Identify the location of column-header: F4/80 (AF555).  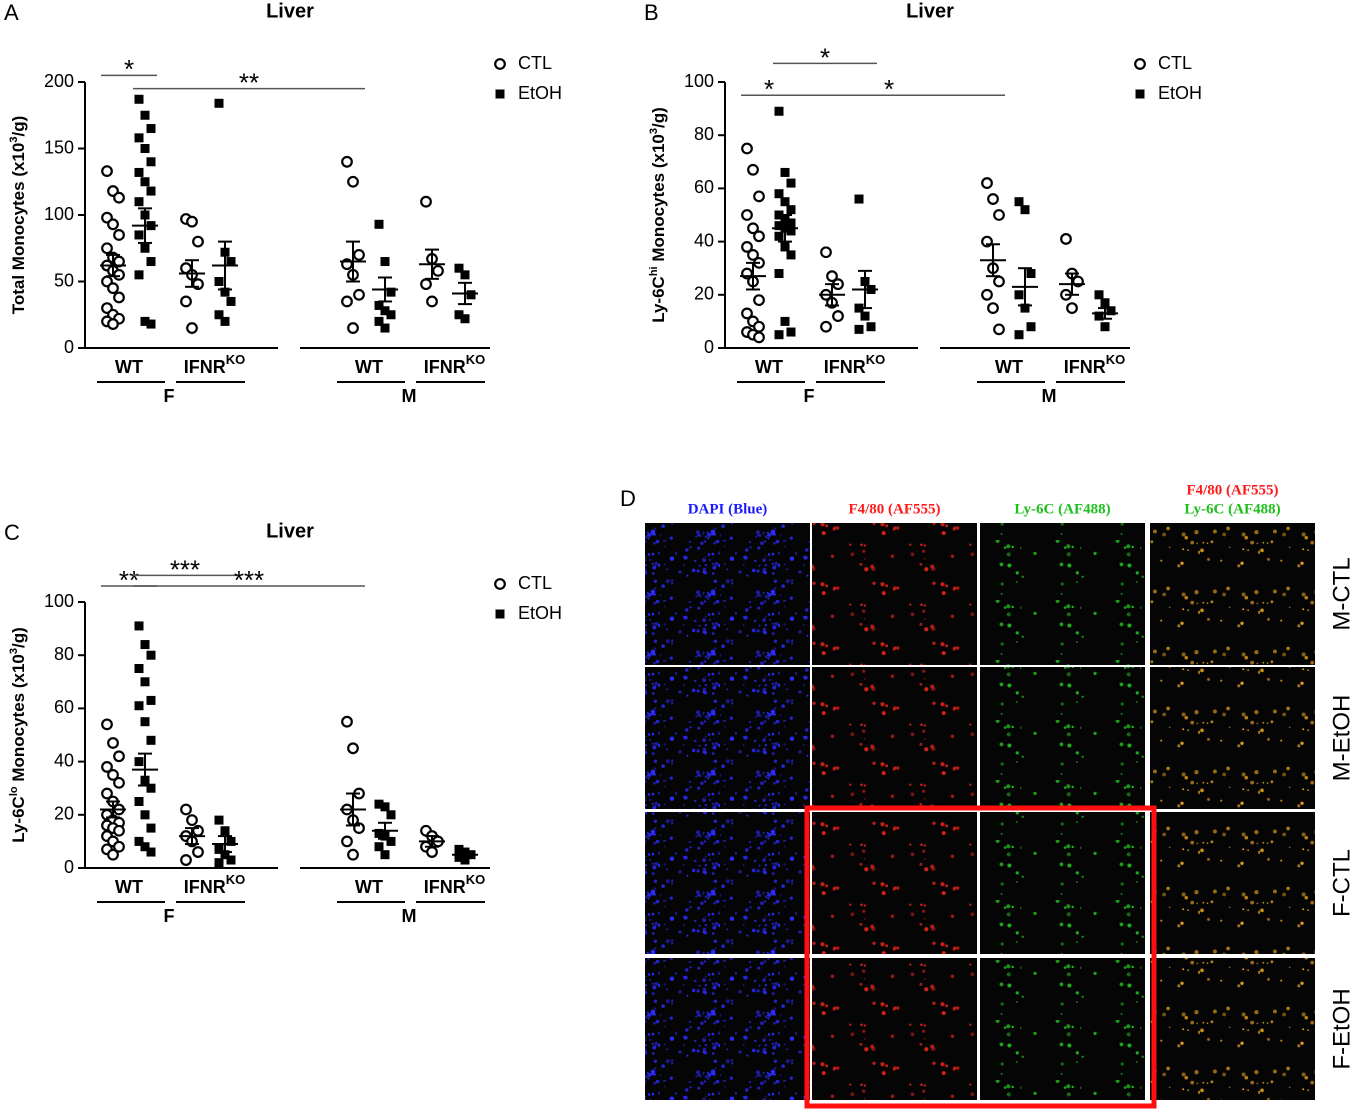
(1232, 490).